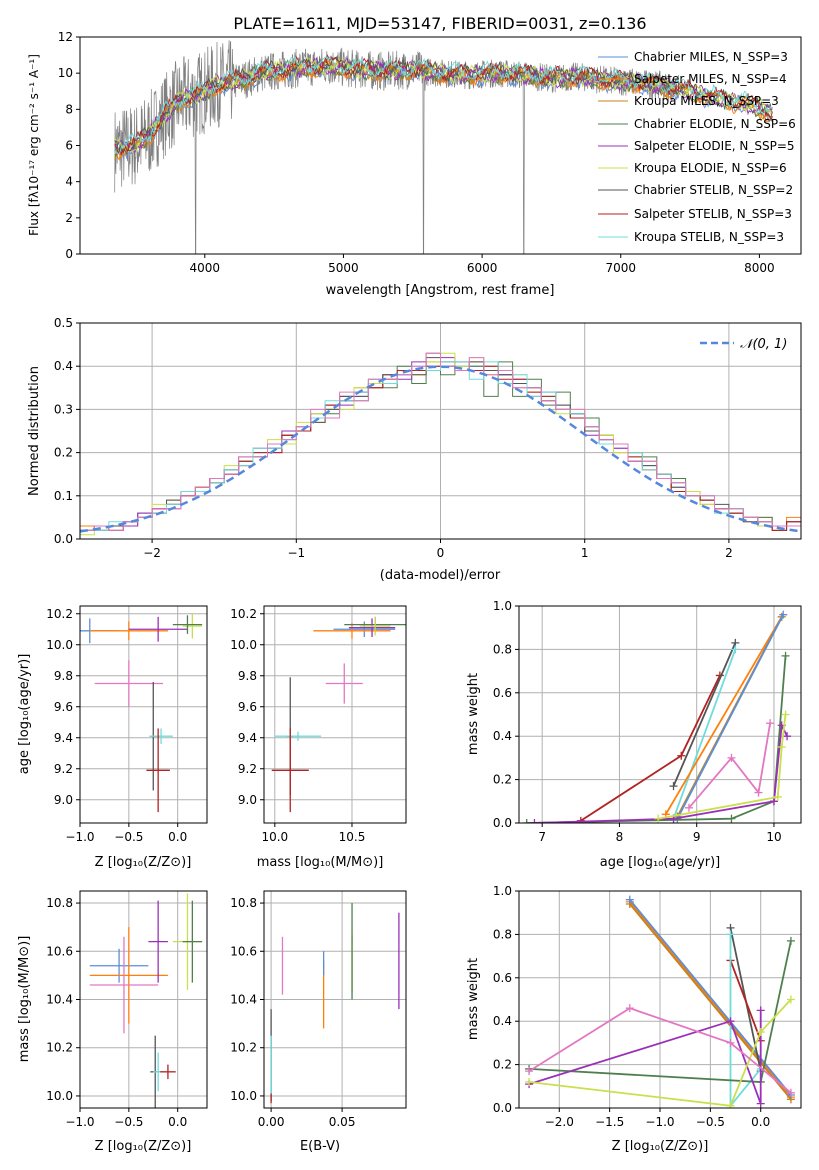 This screenshot has width=819, height=1170. I want to click on x-tick-label: 10.5, so click(352, 837).